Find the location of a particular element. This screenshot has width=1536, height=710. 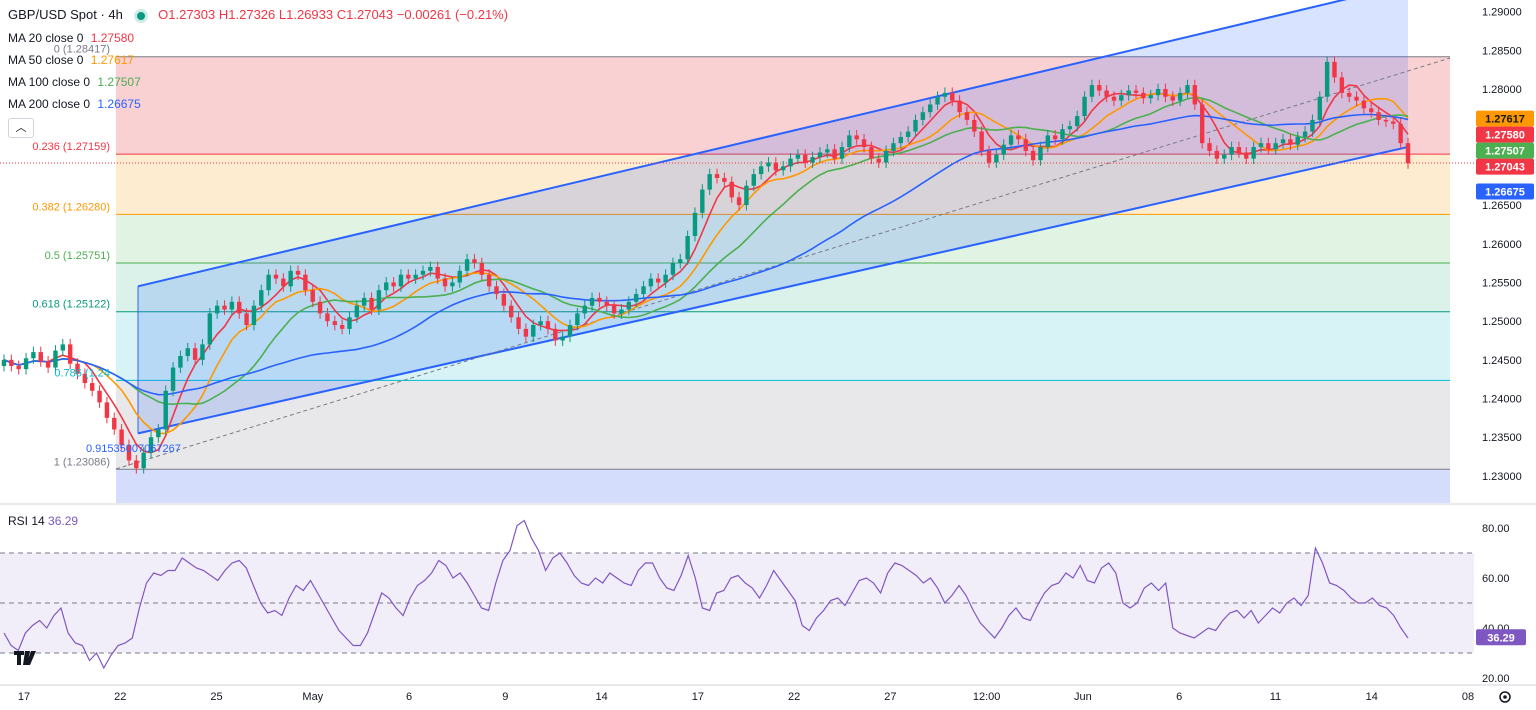

fib-label: 0.618 (1.25122) is located at coordinates (71, 305).